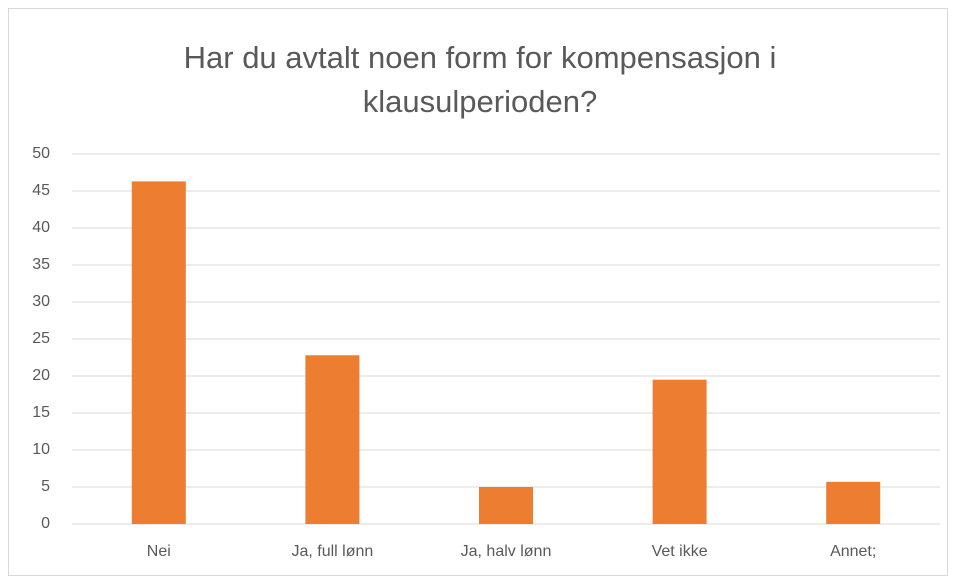  I want to click on y-tick-label: 50, so click(41, 153).